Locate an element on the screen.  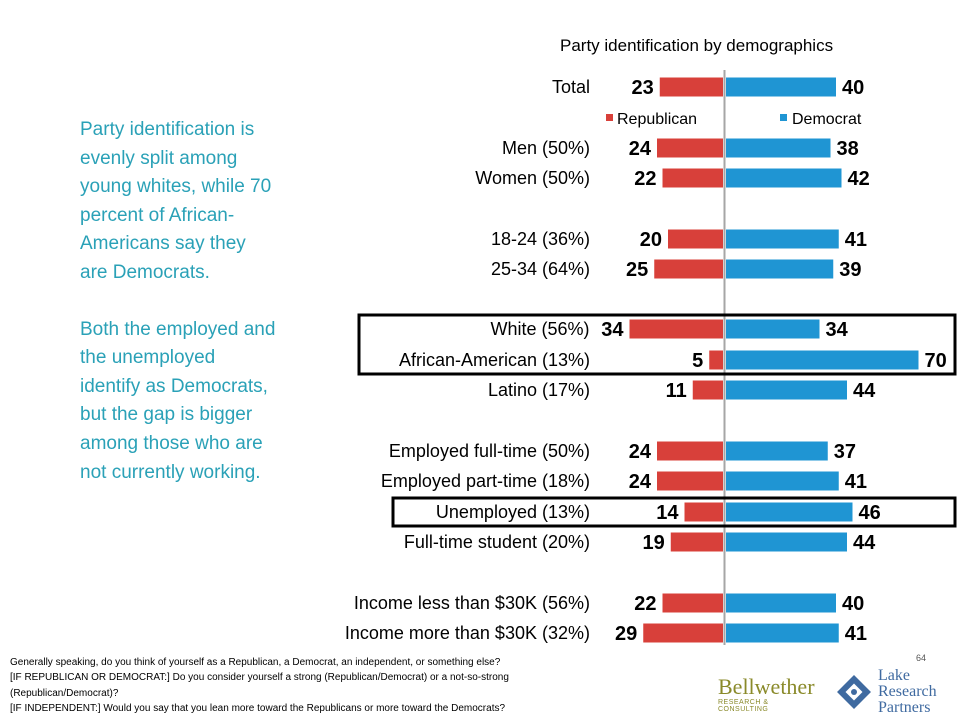
category-label-women-50: Women (50%) is located at coordinates (532, 178).